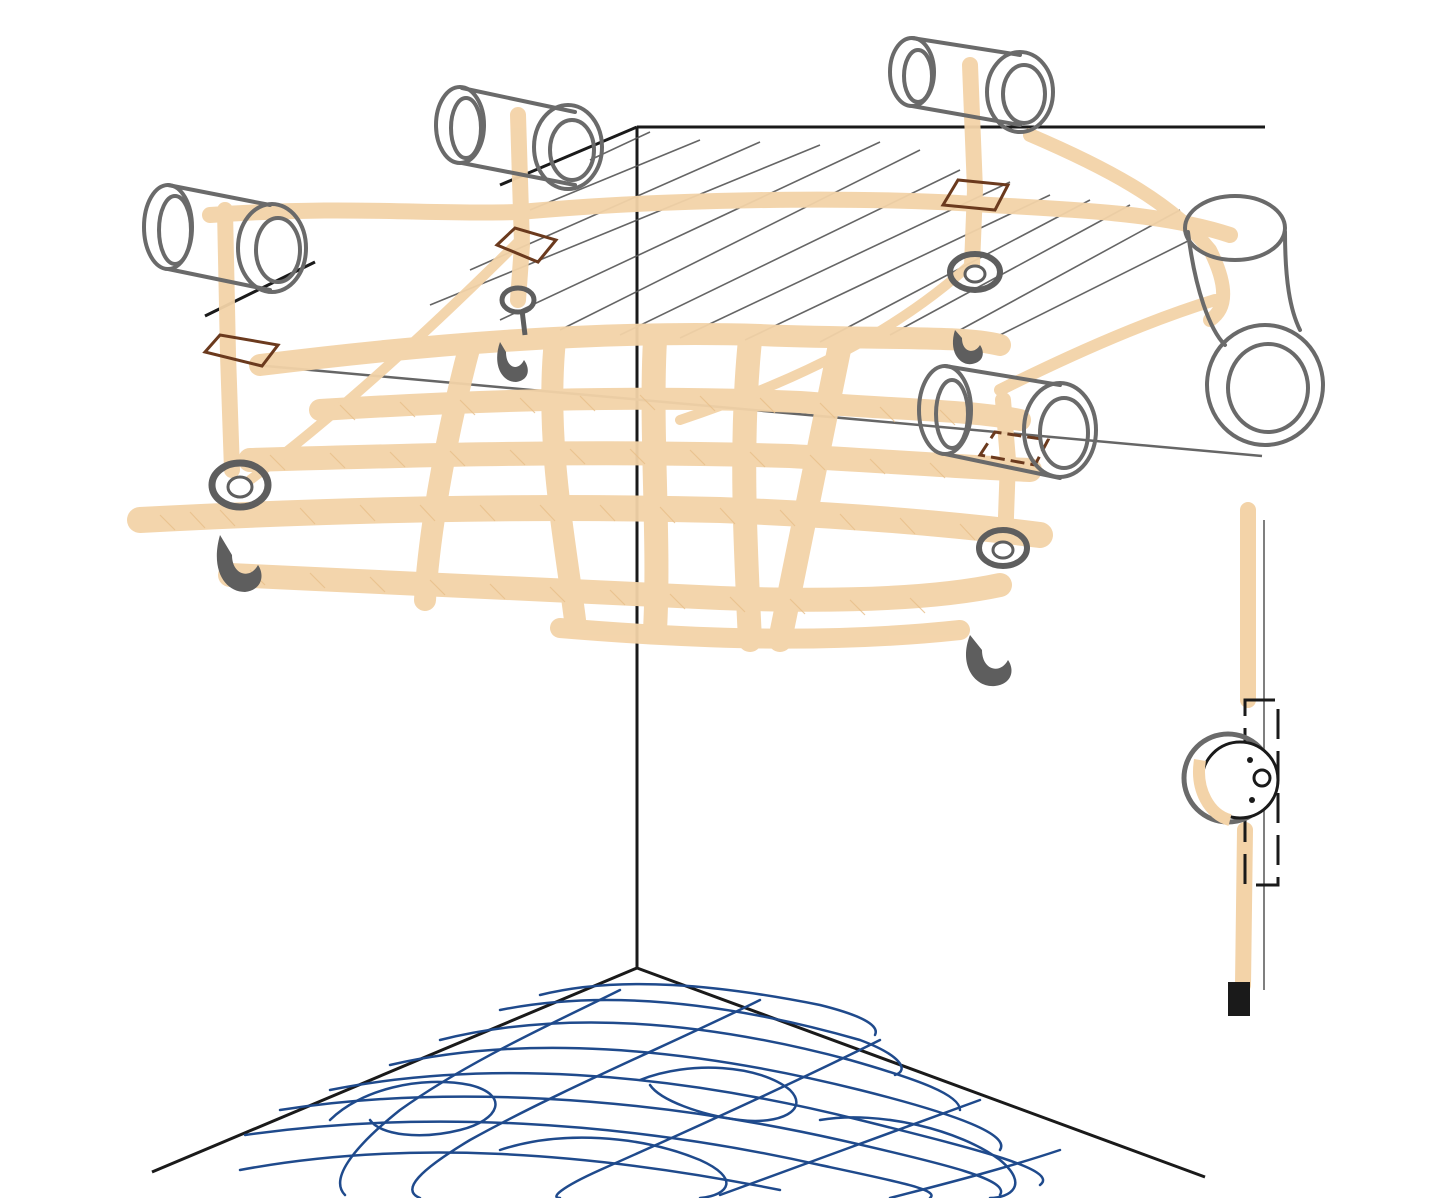 The image size is (1446, 1198). I want to click on pulley-bracket, so click(1261, 792).